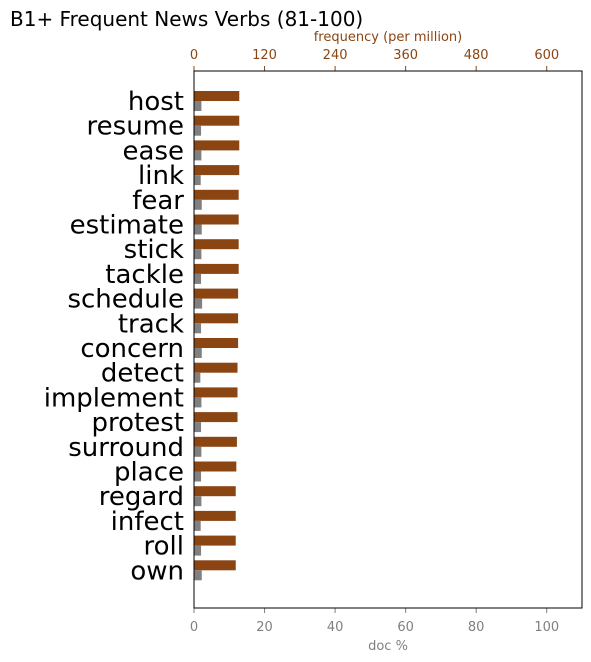 This screenshot has width=591, height=662. What do you see at coordinates (151, 324) in the screenshot?
I see `category-label-track: track` at bounding box center [151, 324].